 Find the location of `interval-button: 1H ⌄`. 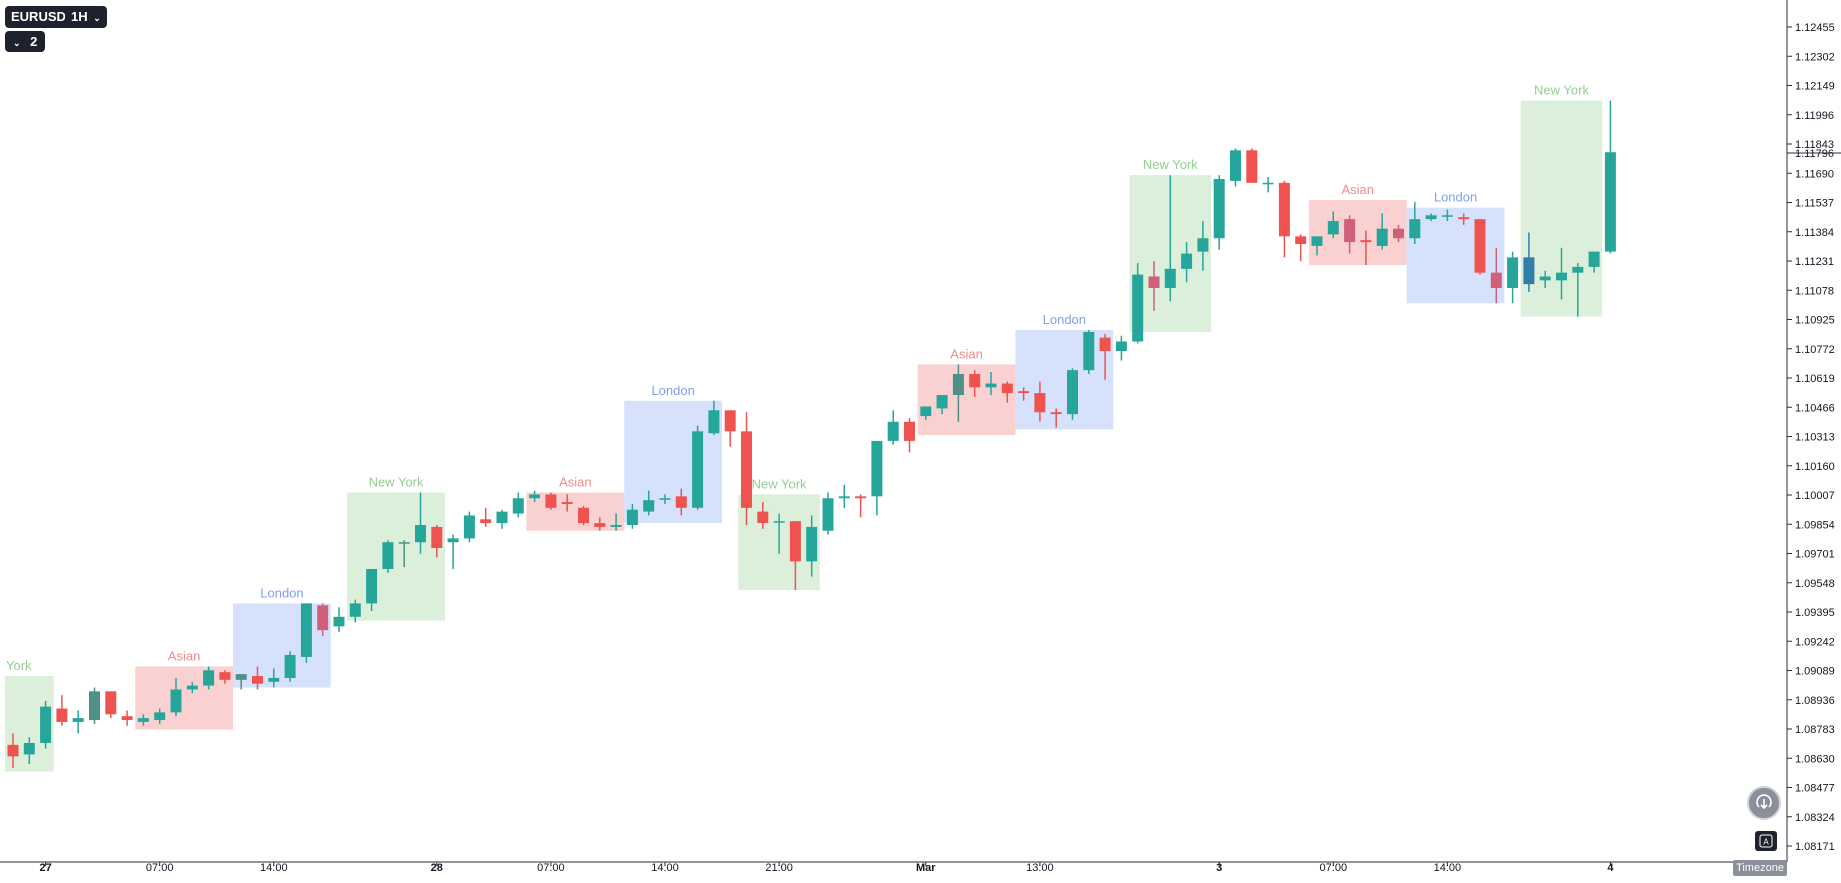

interval-button: 1H ⌄ is located at coordinates (86, 17).